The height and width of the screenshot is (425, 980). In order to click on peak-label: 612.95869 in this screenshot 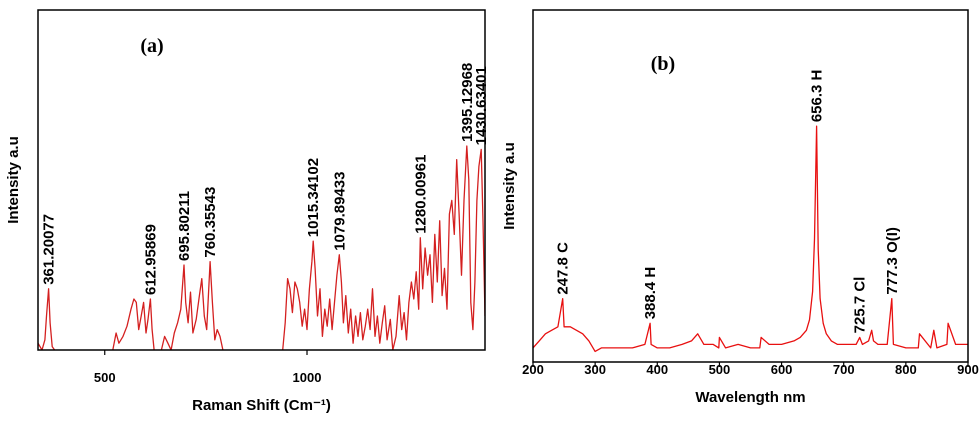, I will do `click(150, 259)`.